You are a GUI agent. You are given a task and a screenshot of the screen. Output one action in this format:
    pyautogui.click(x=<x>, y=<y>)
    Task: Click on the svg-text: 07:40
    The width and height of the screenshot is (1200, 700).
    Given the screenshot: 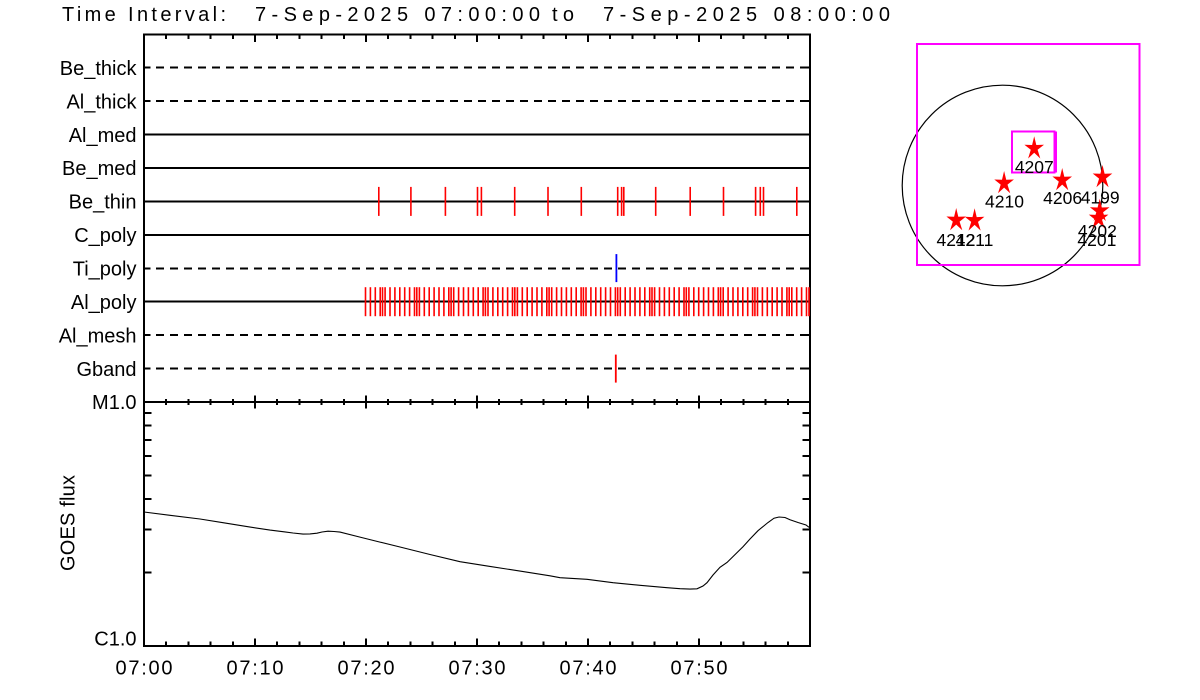 What is the action you would take?
    pyautogui.click(x=588, y=669)
    